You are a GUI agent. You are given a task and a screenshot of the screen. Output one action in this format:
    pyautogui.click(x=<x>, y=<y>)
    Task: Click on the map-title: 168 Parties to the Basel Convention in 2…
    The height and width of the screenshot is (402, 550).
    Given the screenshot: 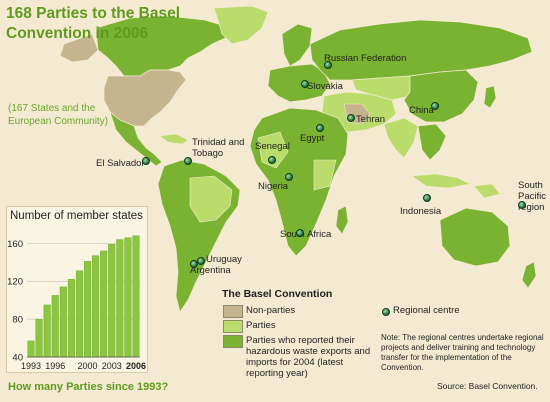 What is the action you would take?
    pyautogui.click(x=93, y=23)
    